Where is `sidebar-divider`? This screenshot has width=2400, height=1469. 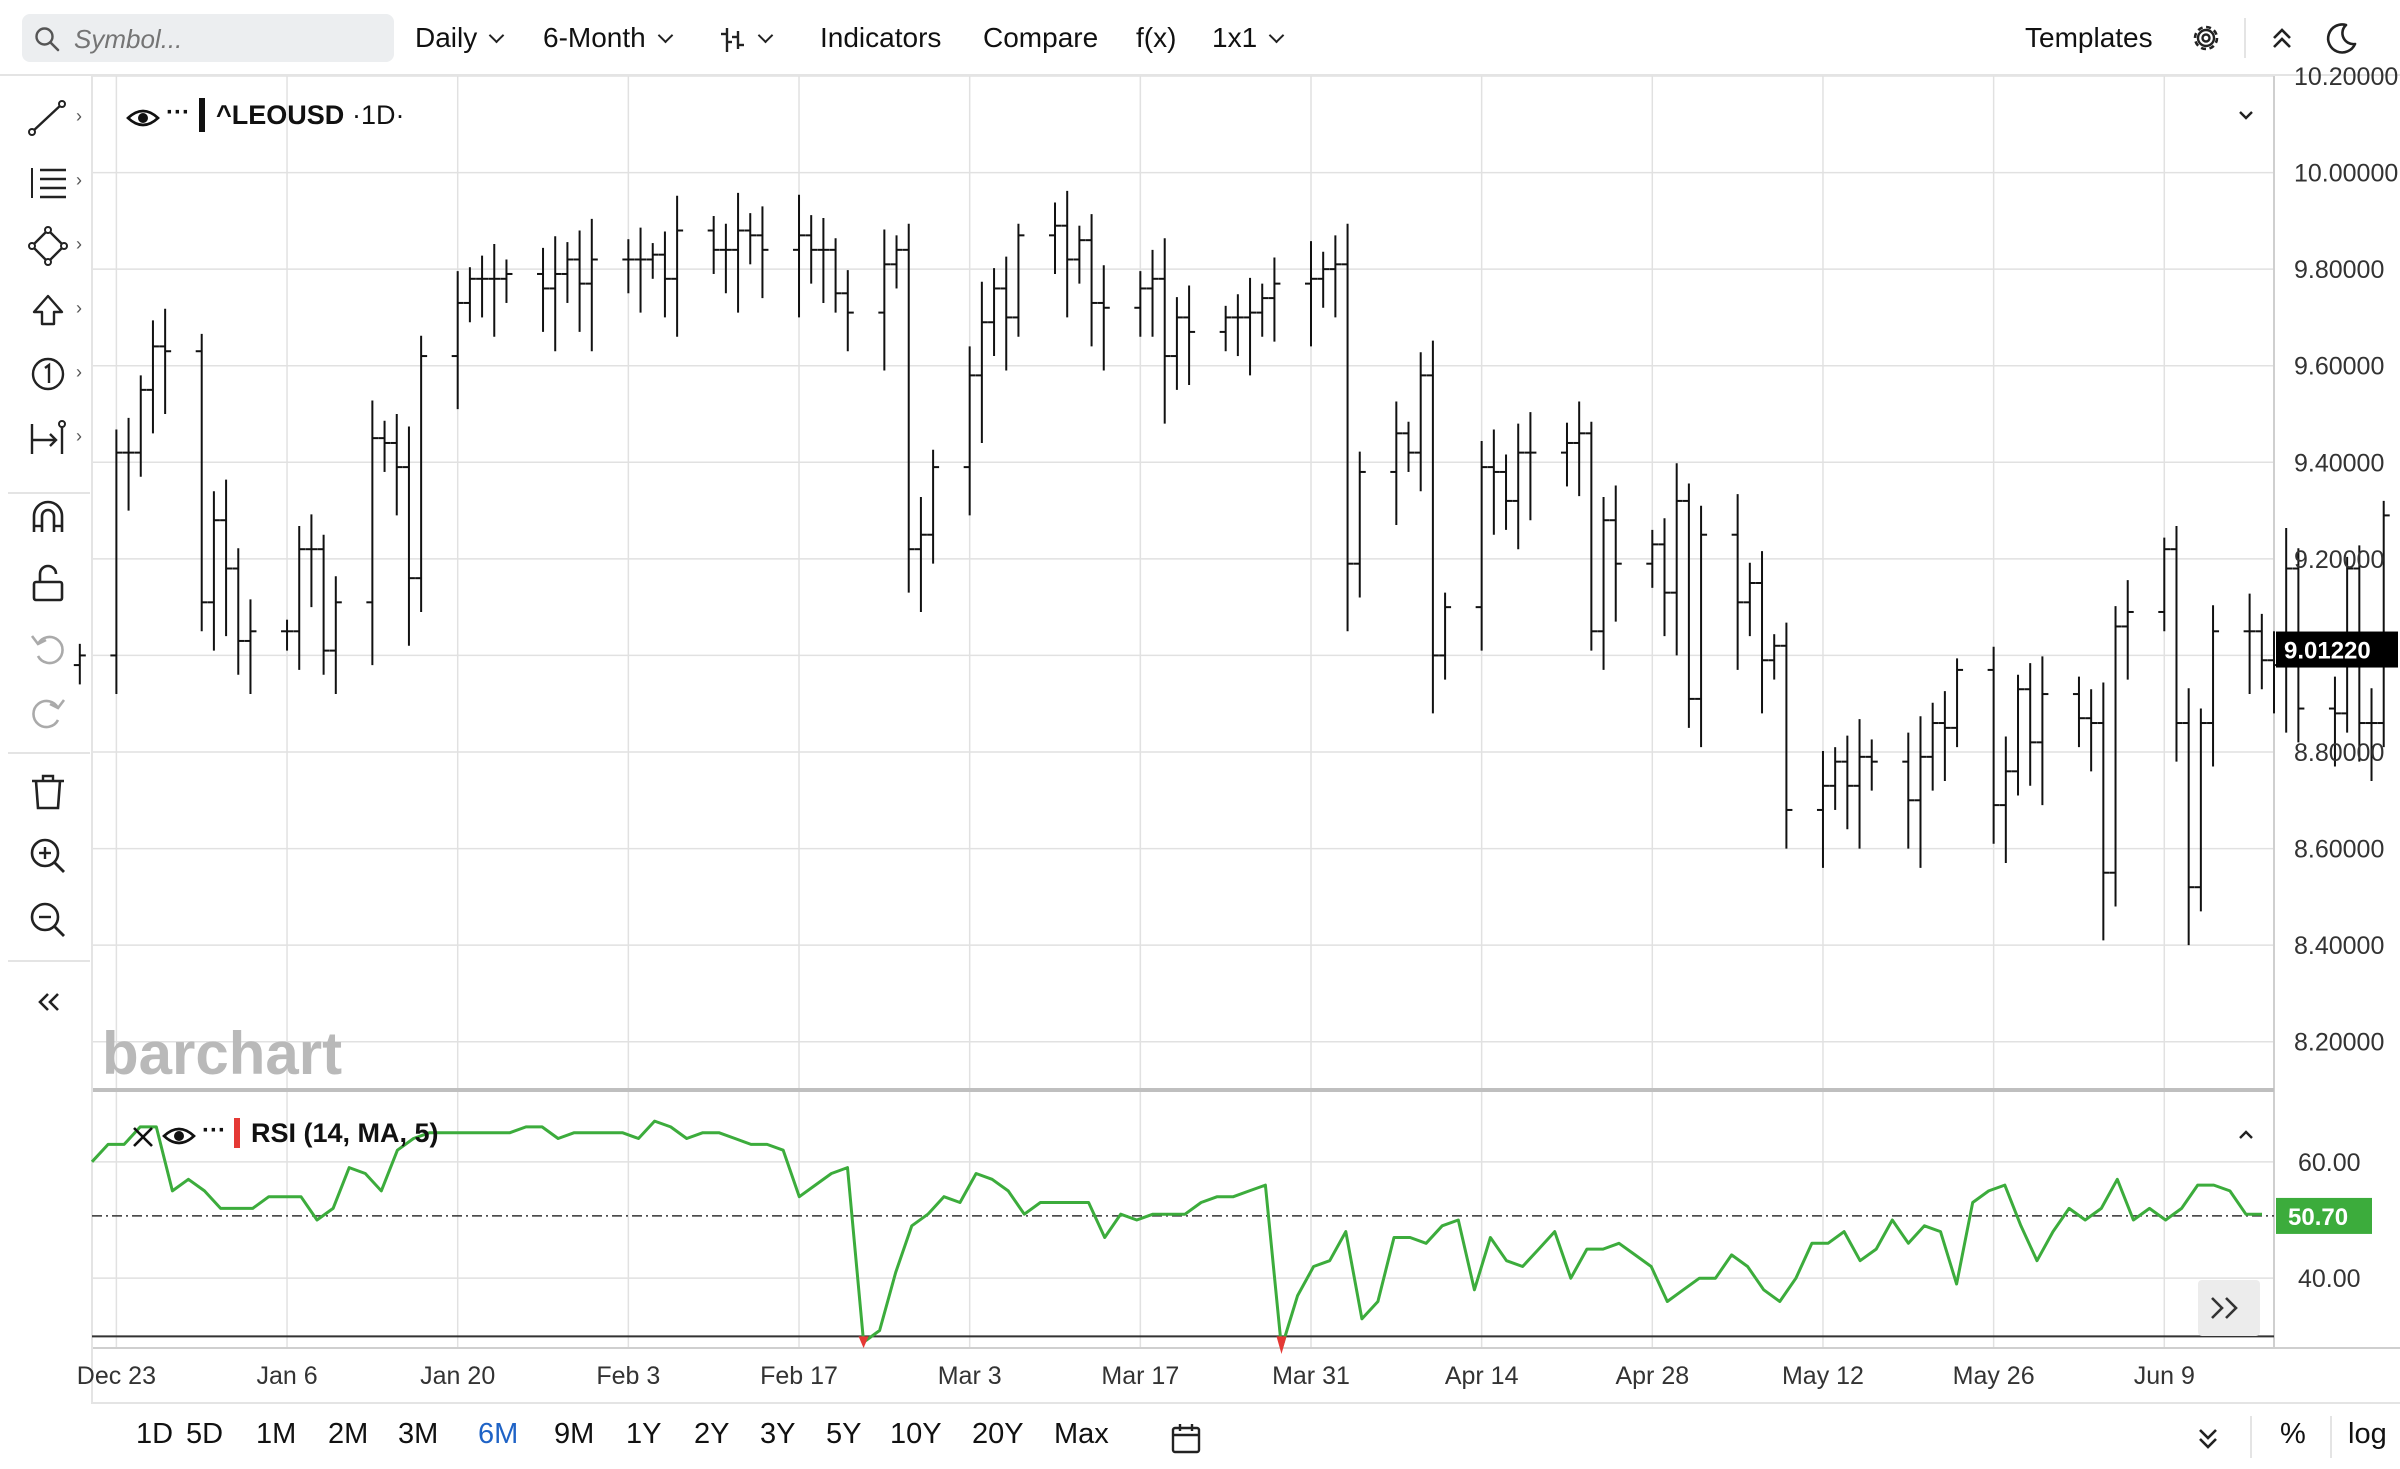 sidebar-divider is located at coordinates (49, 493).